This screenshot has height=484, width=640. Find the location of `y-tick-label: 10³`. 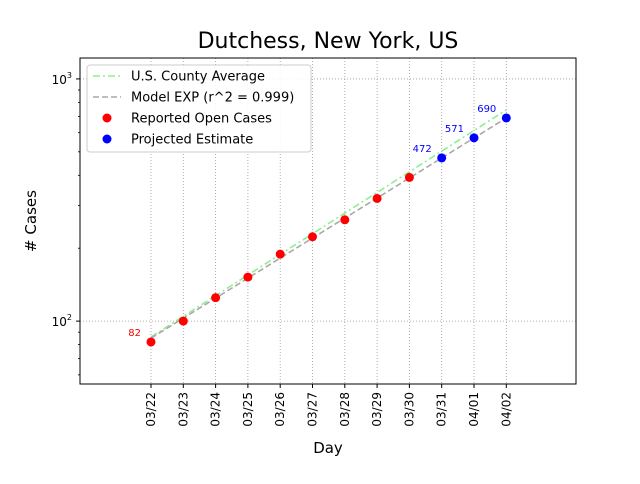

y-tick-label: 10³ is located at coordinates (62, 79).